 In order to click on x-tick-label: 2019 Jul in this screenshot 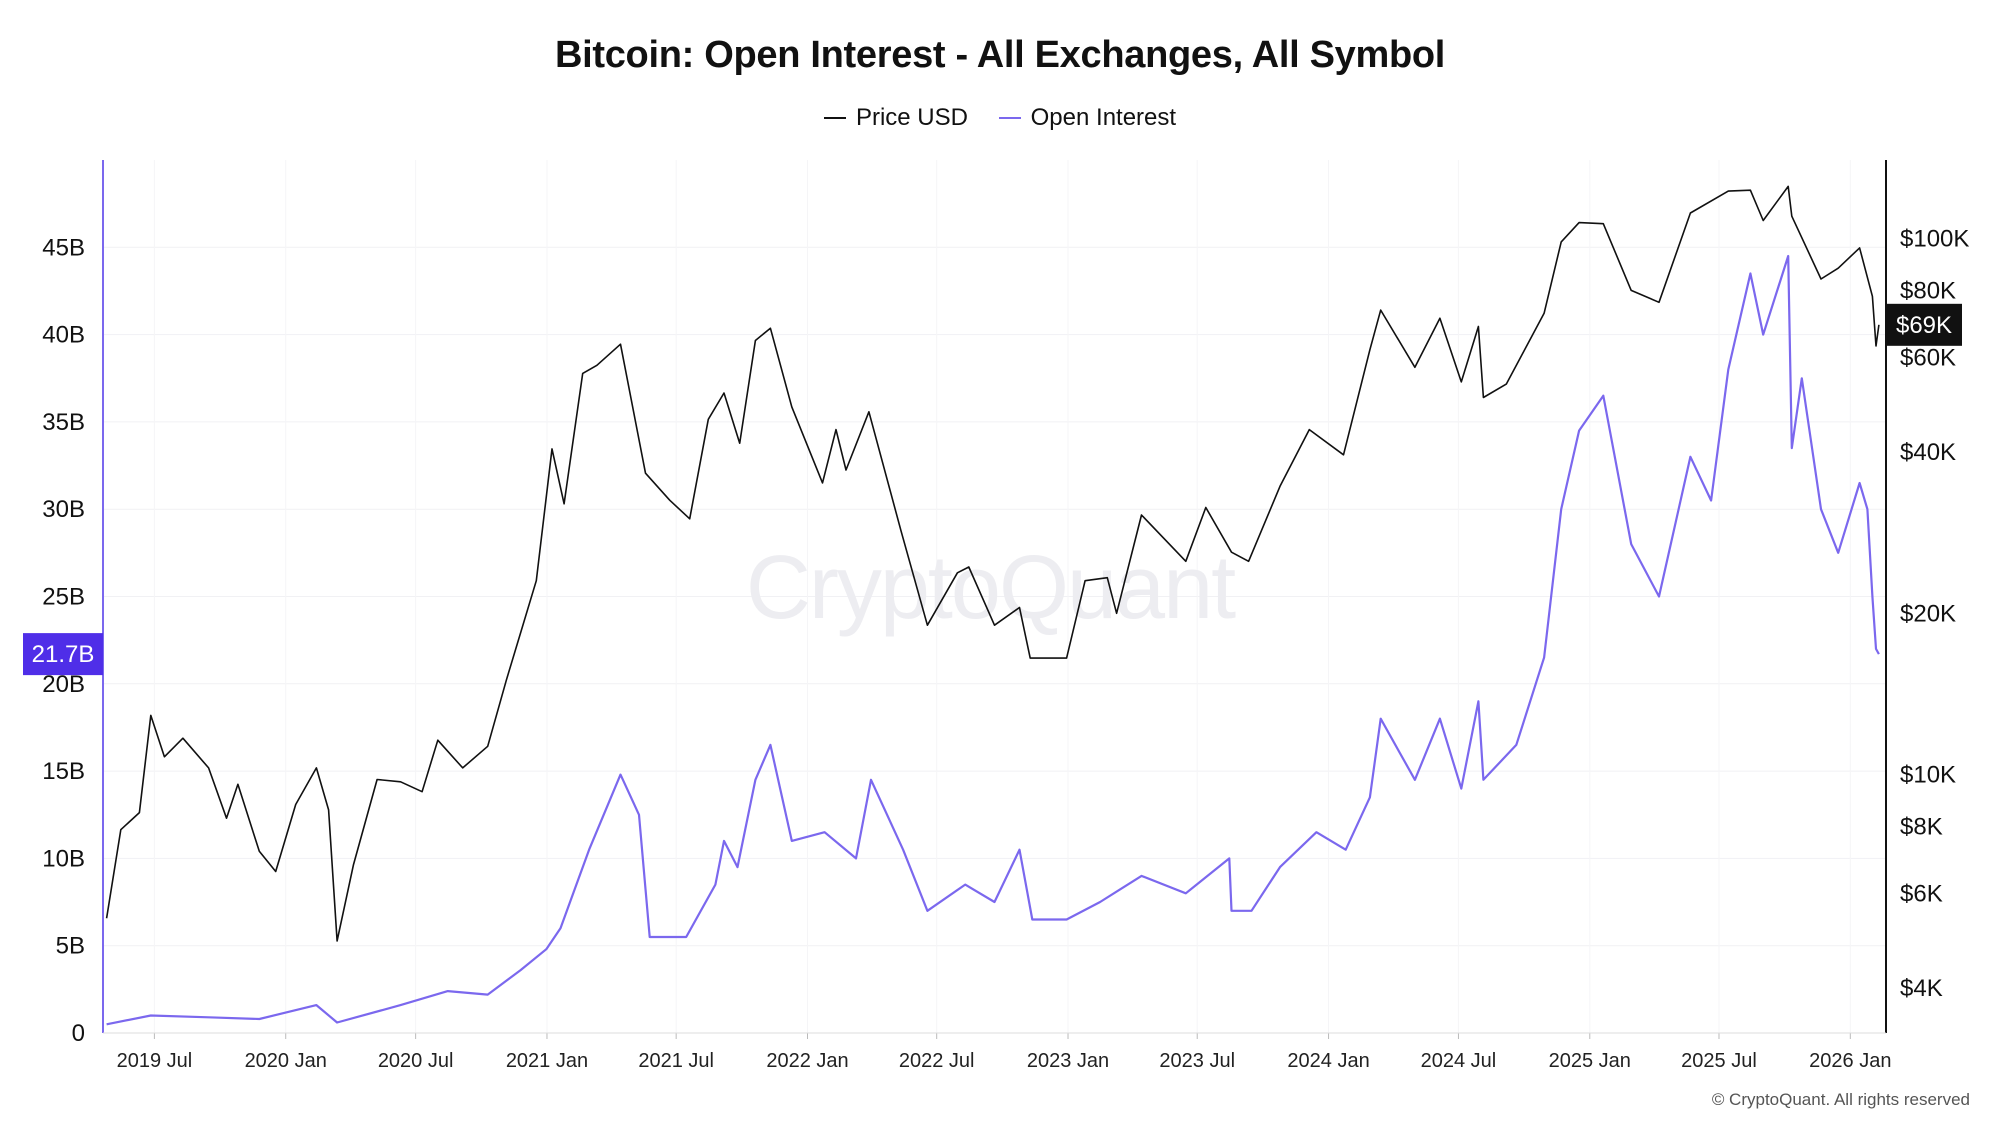, I will do `click(155, 1061)`.